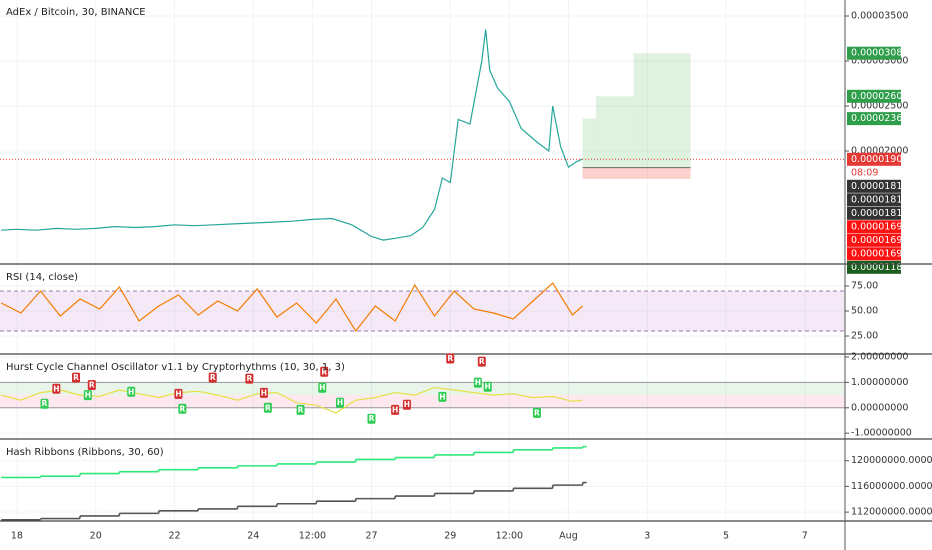  I want to click on y-tick-label: 50.00, so click(864, 311).